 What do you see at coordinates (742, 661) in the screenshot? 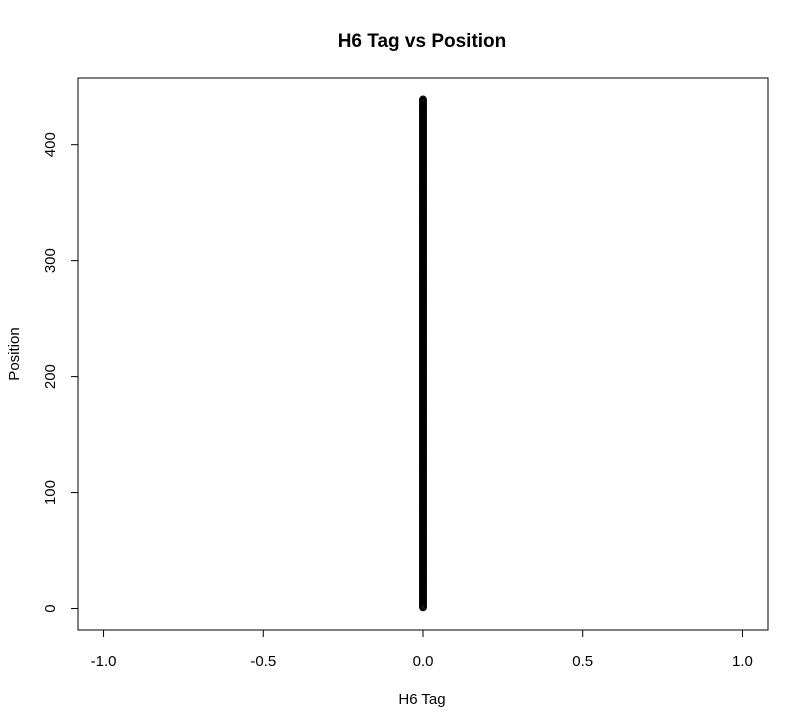
I see `x-tick-label: 1.0` at bounding box center [742, 661].